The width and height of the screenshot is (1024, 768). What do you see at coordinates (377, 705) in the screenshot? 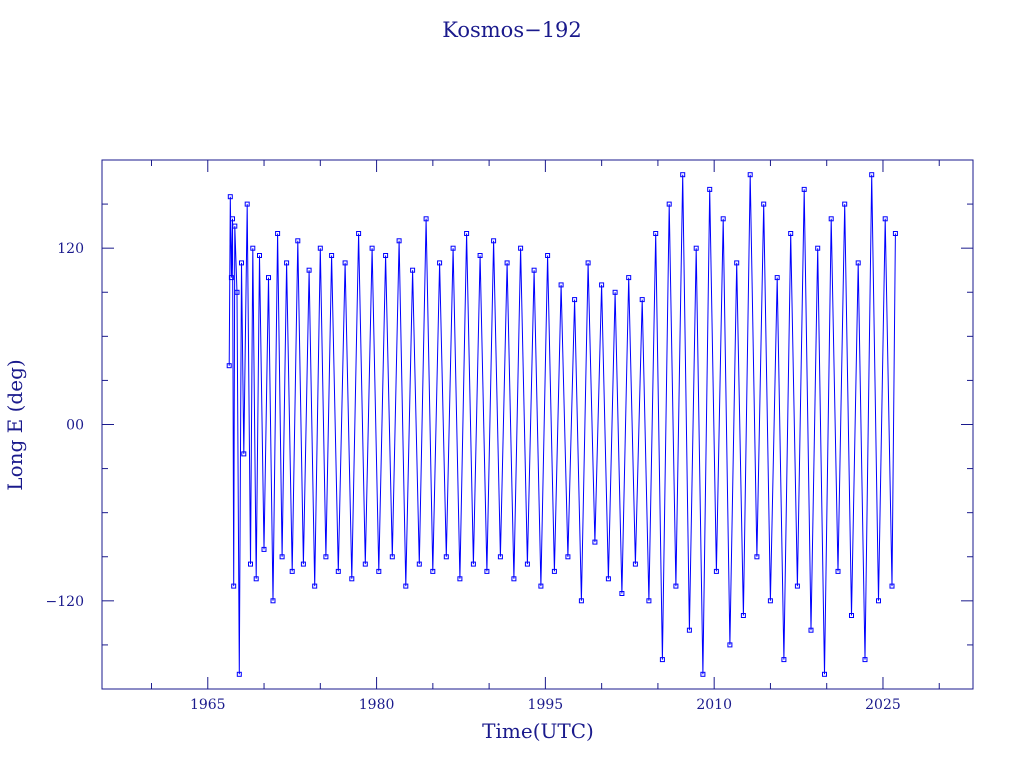
I see `x-tick-label: 1980` at bounding box center [377, 705].